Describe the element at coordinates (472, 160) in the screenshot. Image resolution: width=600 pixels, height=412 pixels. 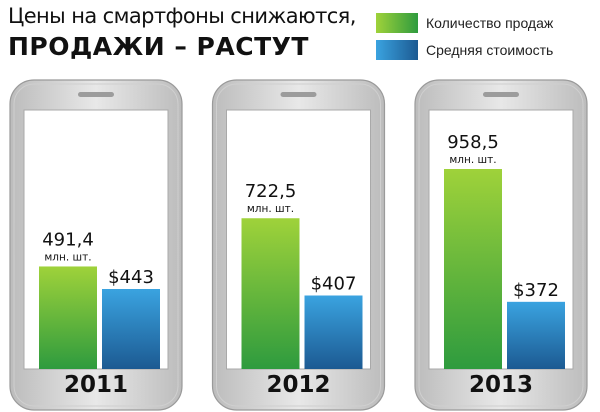
I see `label-unit-2013: млн. шт.` at that location.